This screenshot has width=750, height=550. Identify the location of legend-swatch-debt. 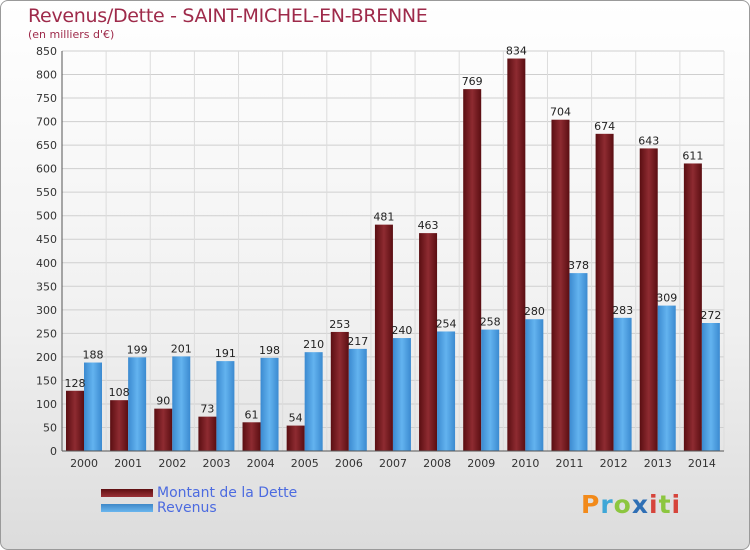
(127, 493).